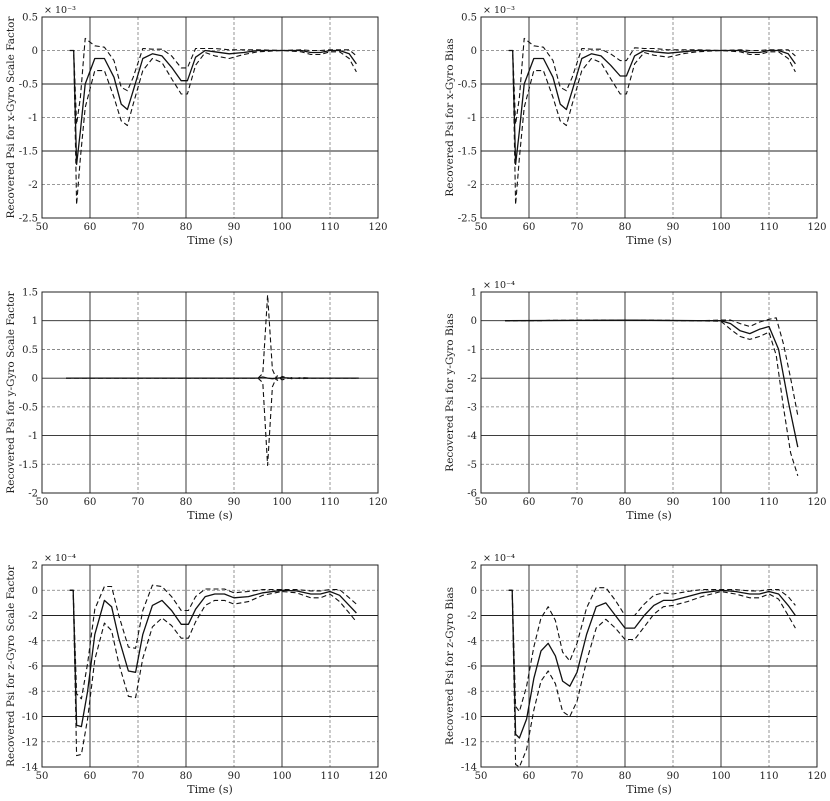 Image resolution: width=830 pixels, height=801 pixels. I want to click on y-tick-label: -14, so click(469, 768).